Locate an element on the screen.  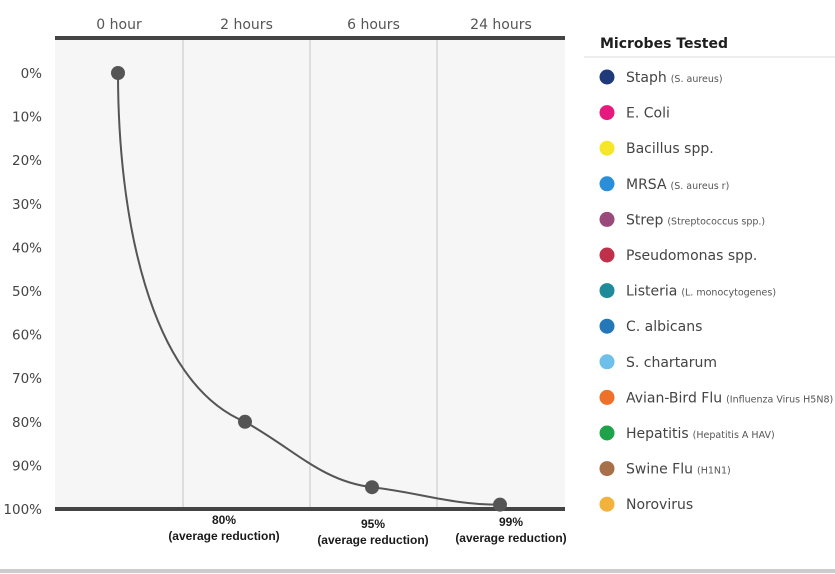
legend-label: E. Coli is located at coordinates (648, 114).